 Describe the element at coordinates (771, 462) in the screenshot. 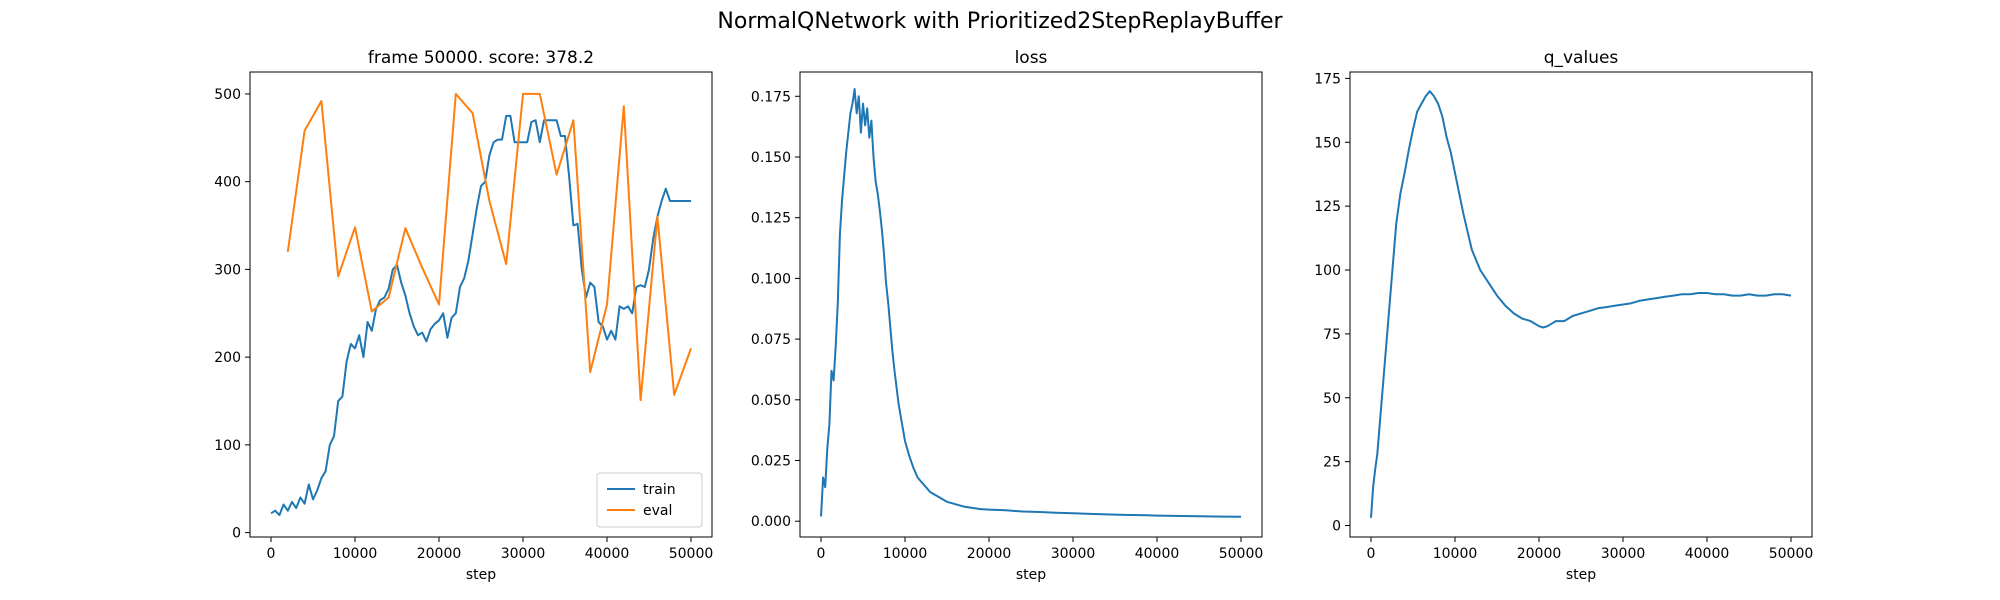

I see `y-tick-label: 0.025` at that location.